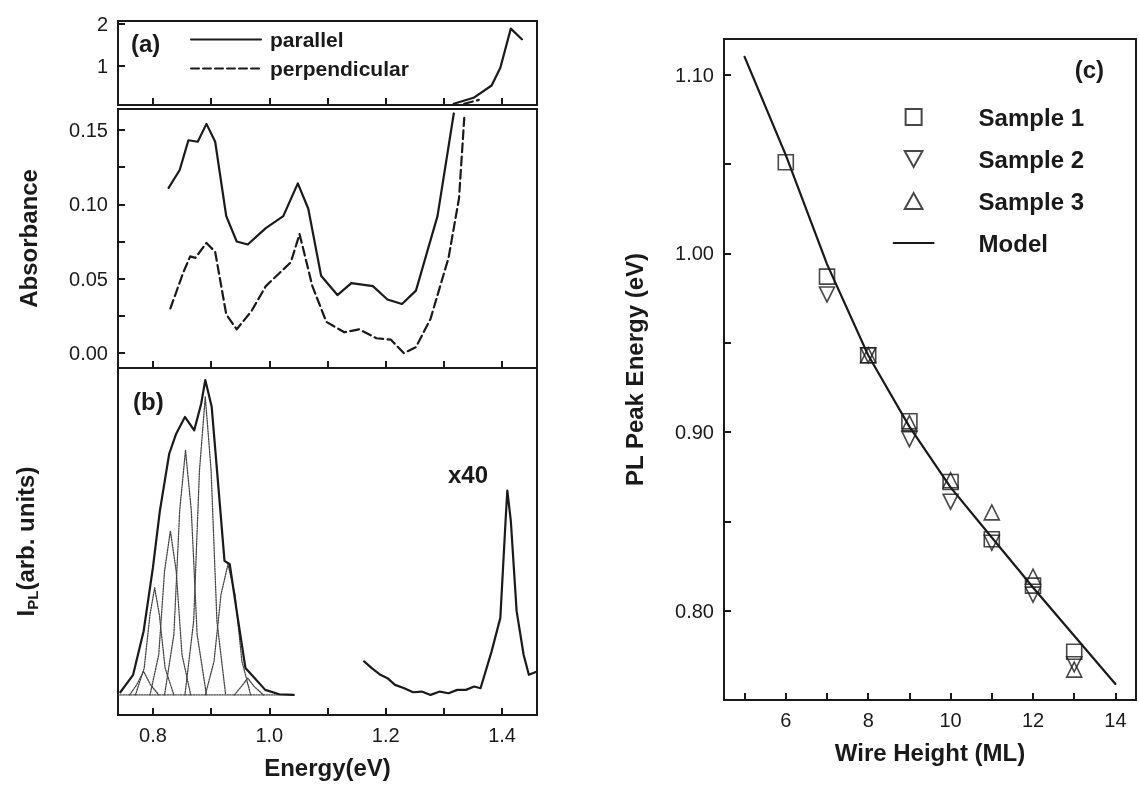  Describe the element at coordinates (1031, 159) in the screenshot. I see `legend-label: Sample 2` at that location.